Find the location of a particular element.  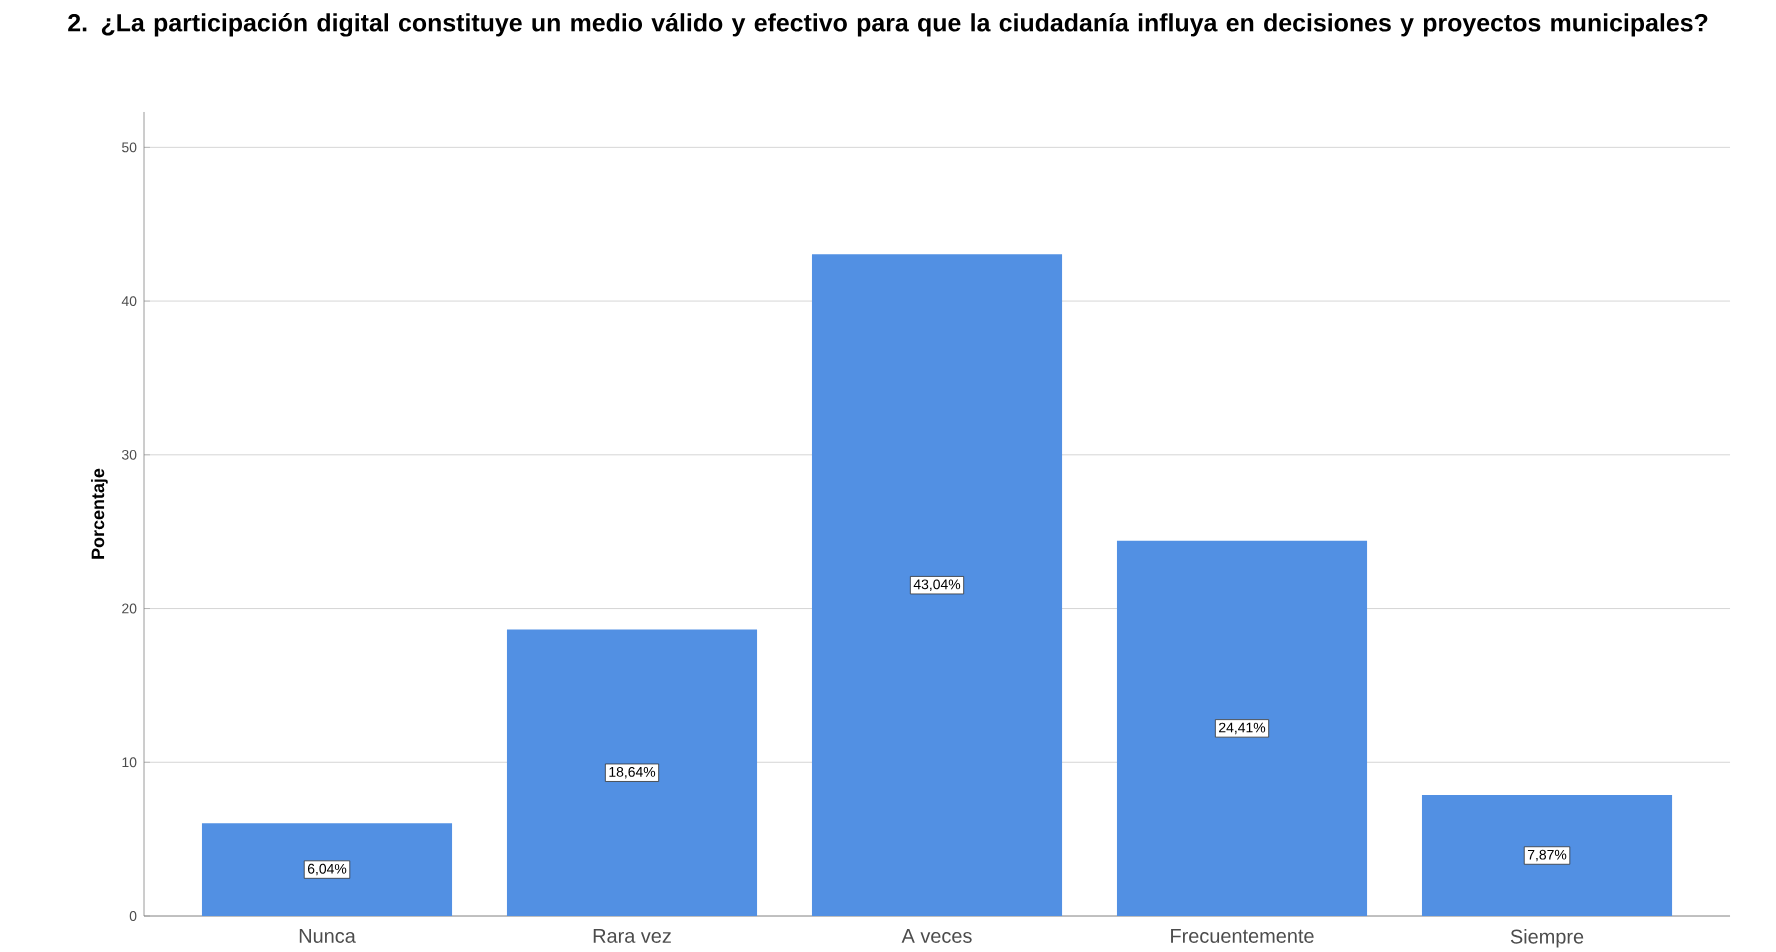

x-tick-label: A veces is located at coordinates (936, 936).